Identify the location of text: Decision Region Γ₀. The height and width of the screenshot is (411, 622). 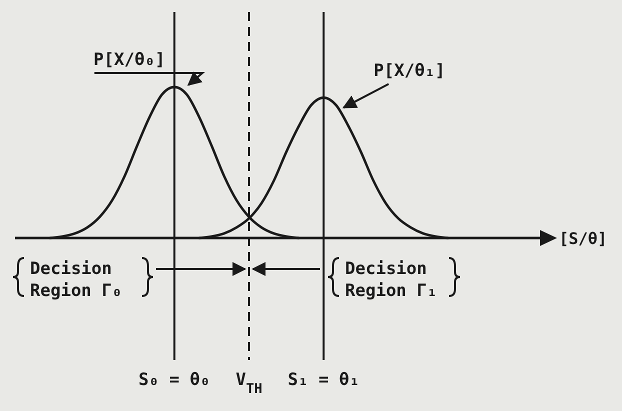
(76, 280).